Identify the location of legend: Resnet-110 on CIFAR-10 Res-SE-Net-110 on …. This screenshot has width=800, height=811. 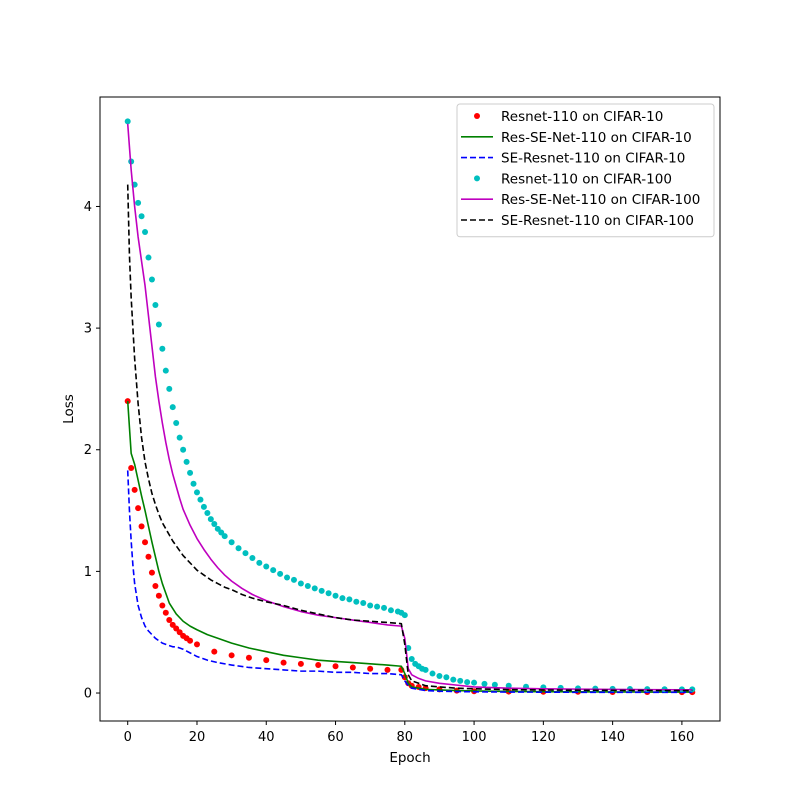
(585, 170).